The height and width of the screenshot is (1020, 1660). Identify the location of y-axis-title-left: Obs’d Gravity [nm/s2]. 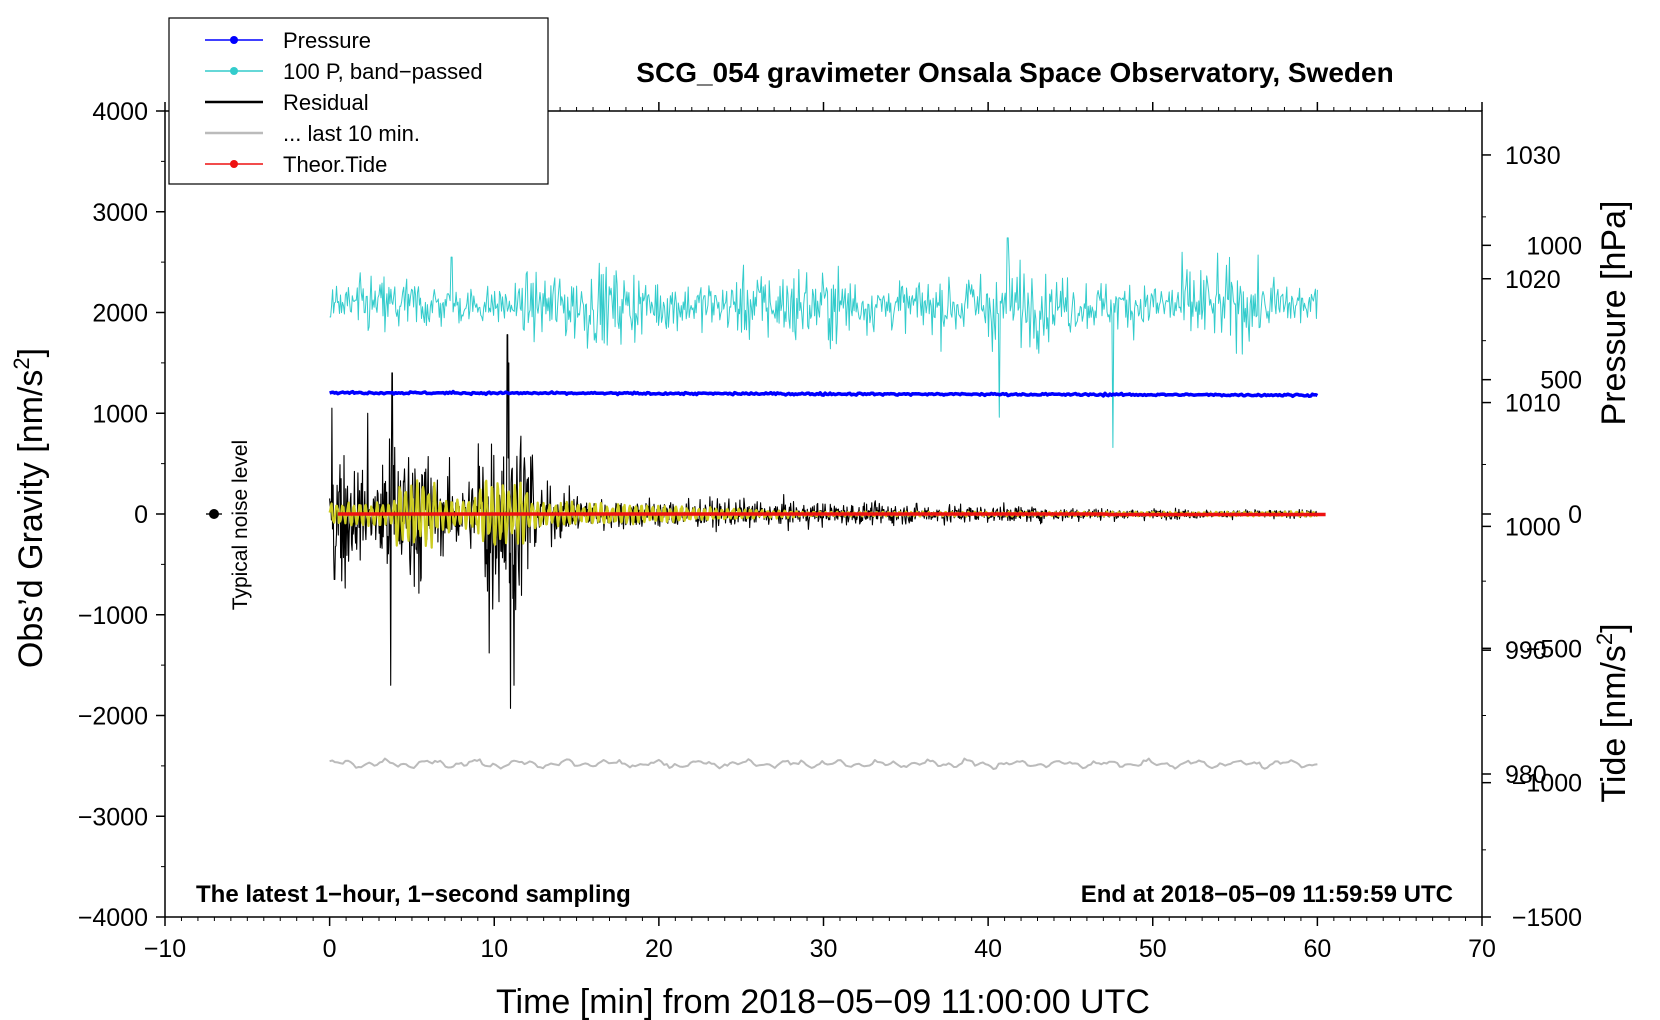
(29, 508).